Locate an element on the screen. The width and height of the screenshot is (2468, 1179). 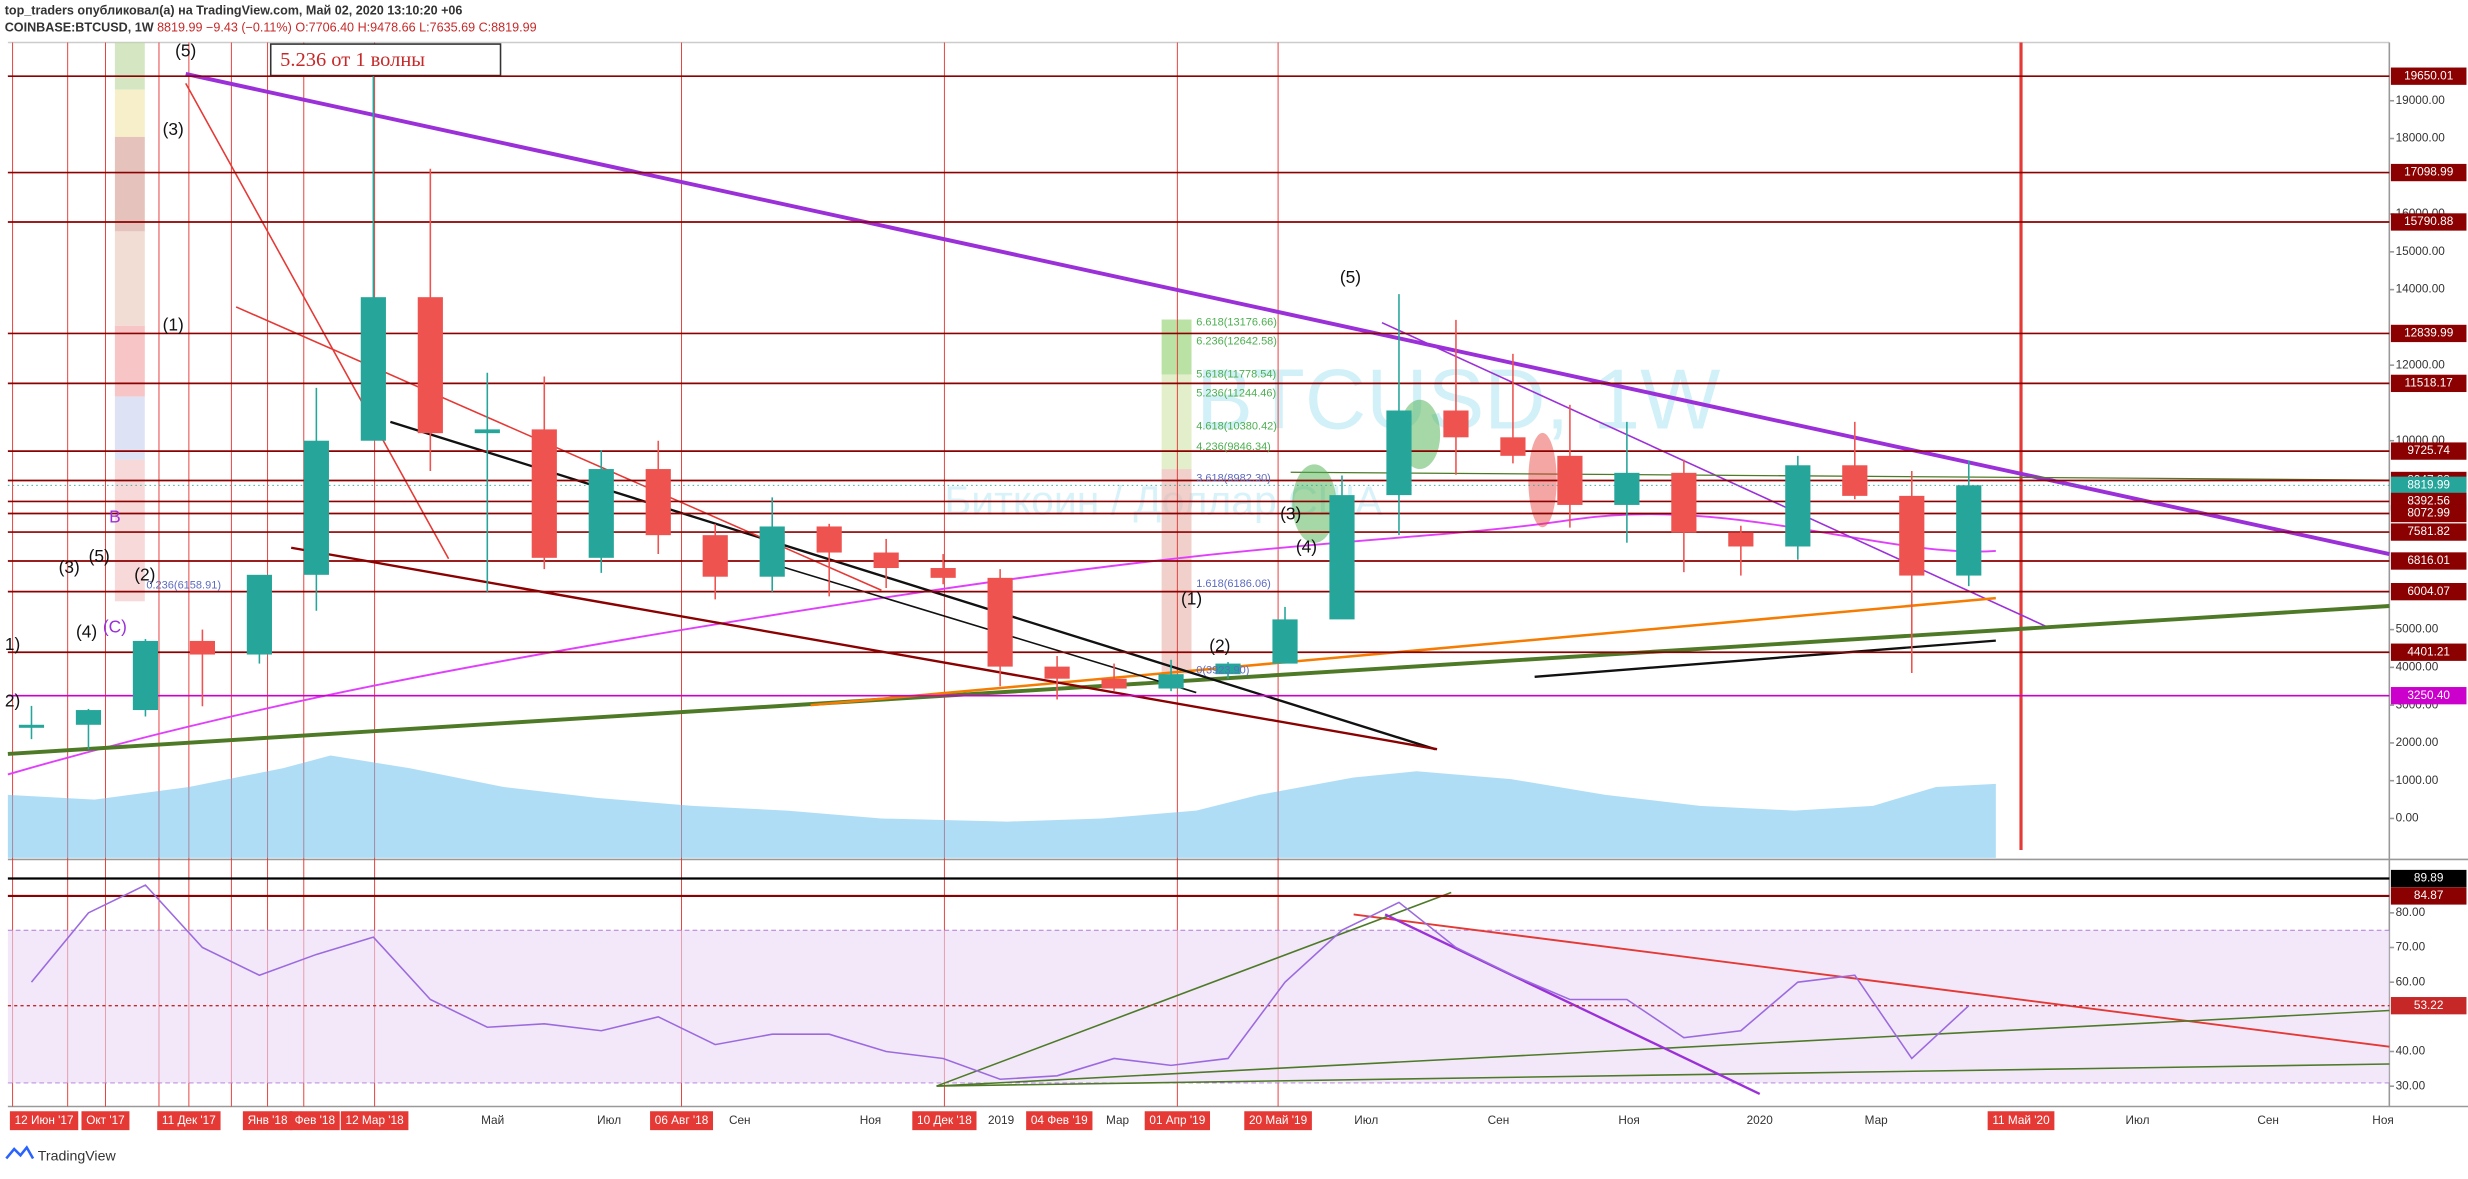
close: C:8819.99 is located at coordinates (508, 28).